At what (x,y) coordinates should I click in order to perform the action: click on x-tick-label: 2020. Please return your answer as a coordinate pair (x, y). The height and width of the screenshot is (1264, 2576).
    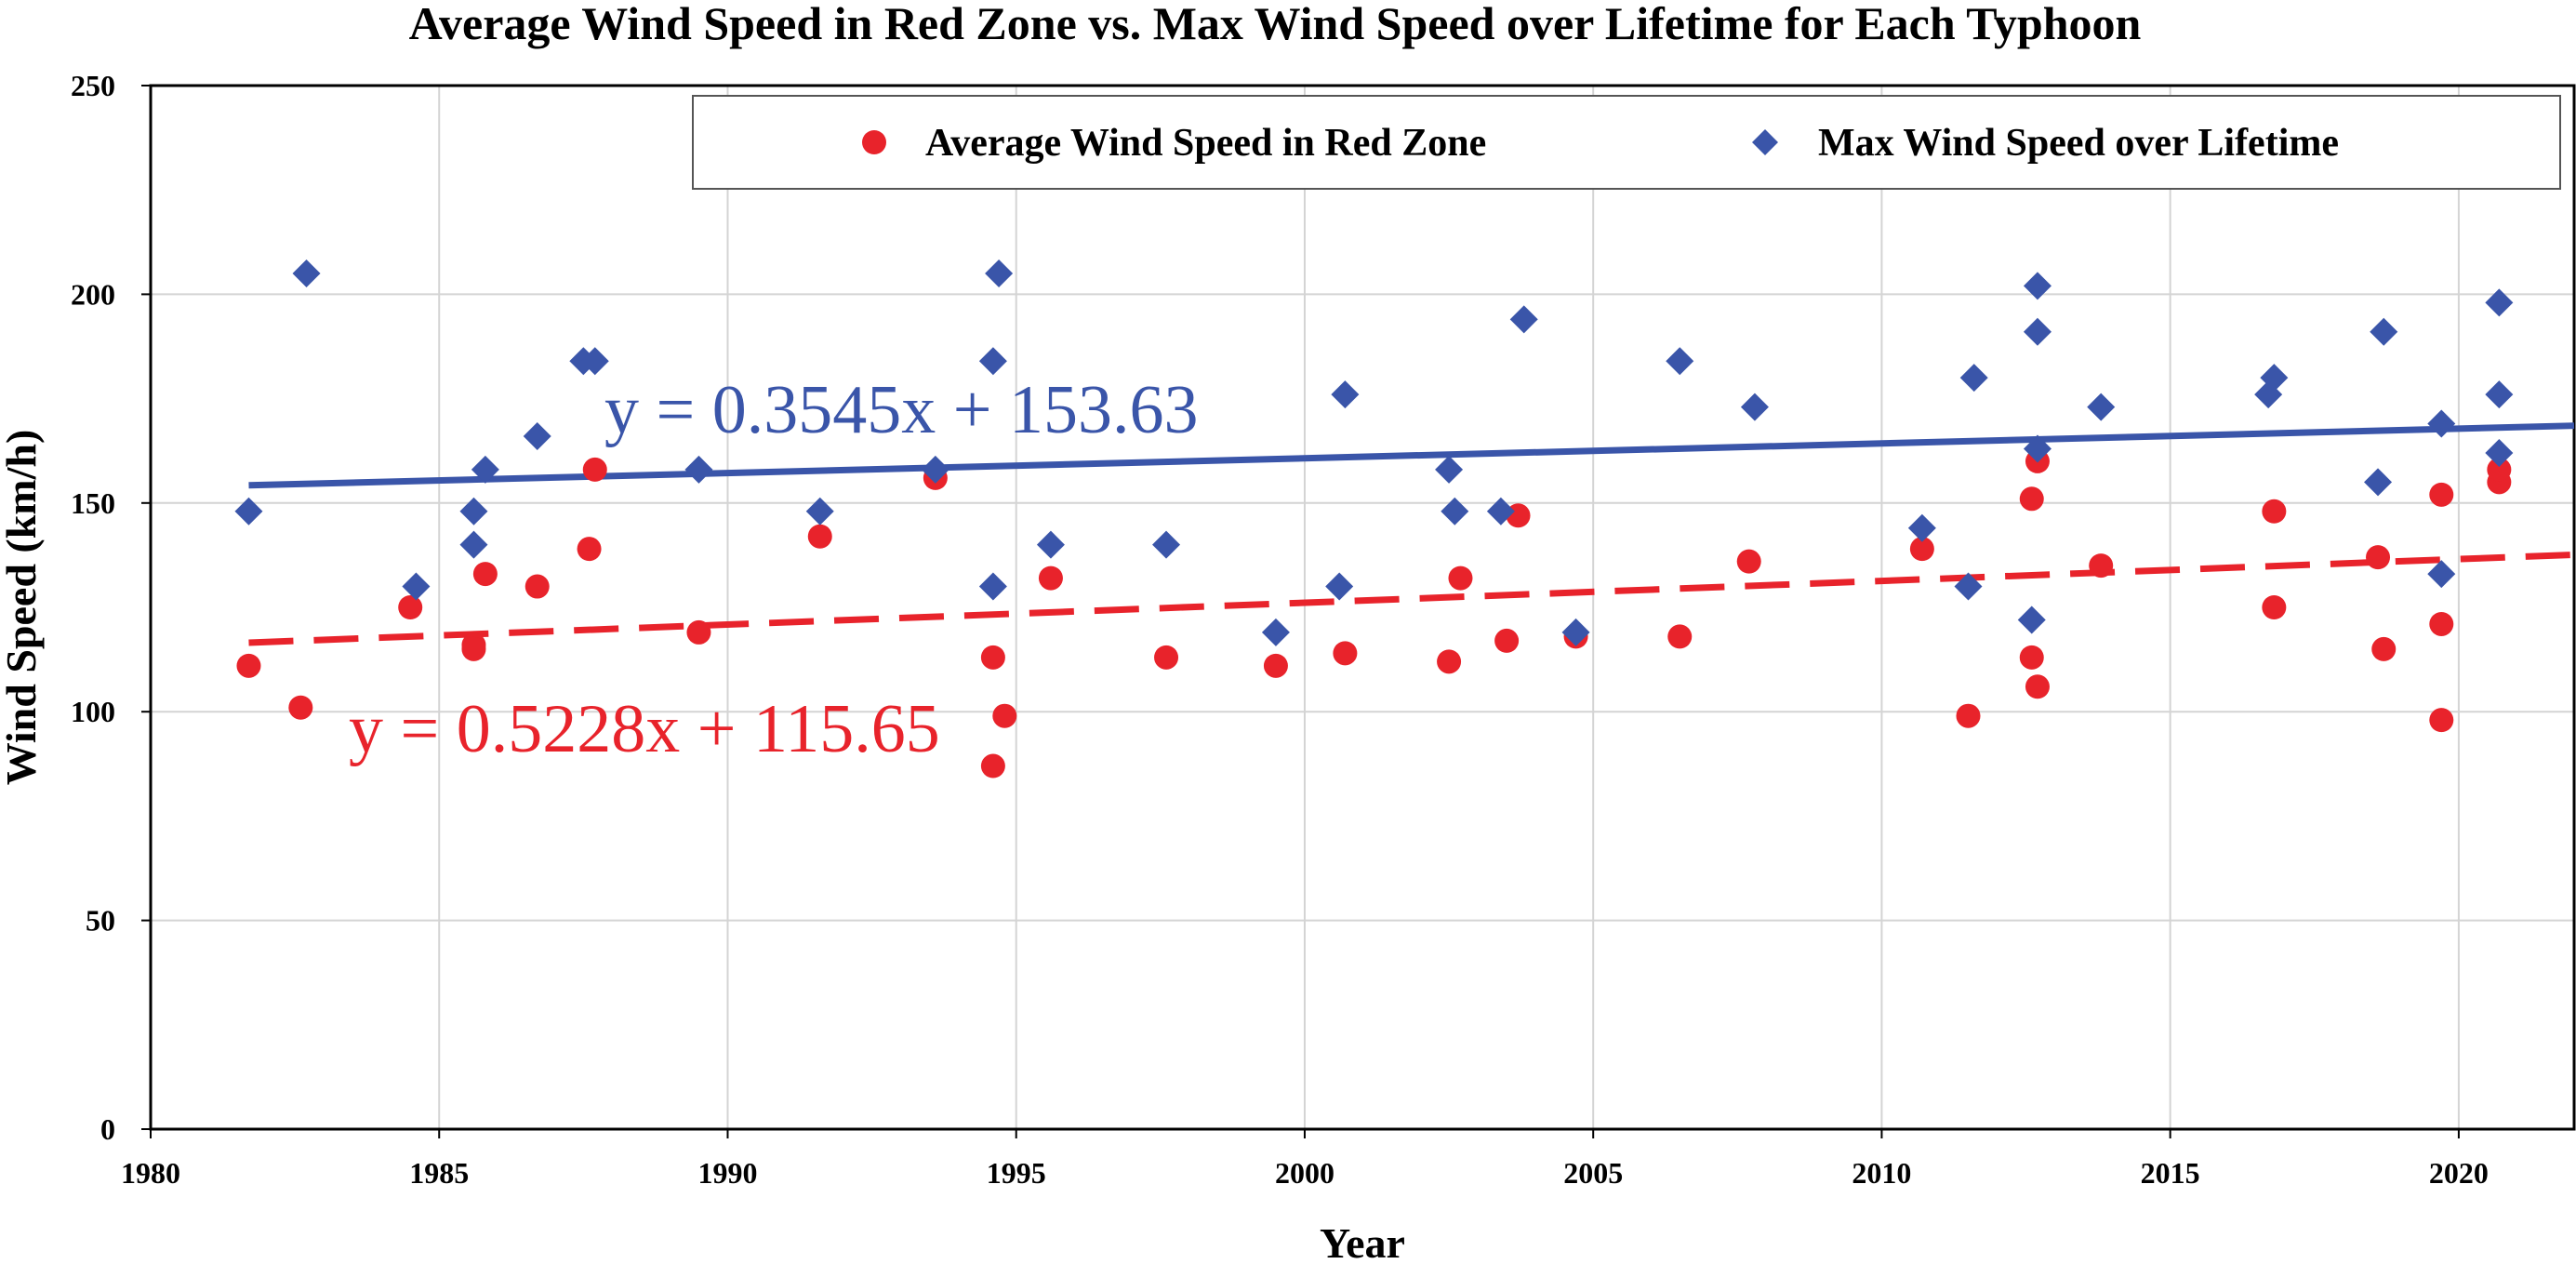
    Looking at the image, I should click on (2459, 1173).